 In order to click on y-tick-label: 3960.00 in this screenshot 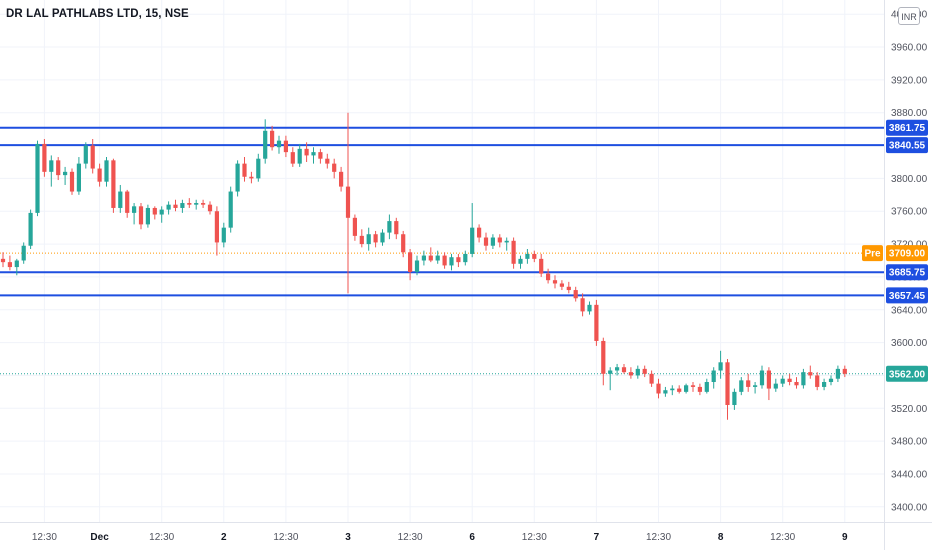, I will do `click(909, 48)`.